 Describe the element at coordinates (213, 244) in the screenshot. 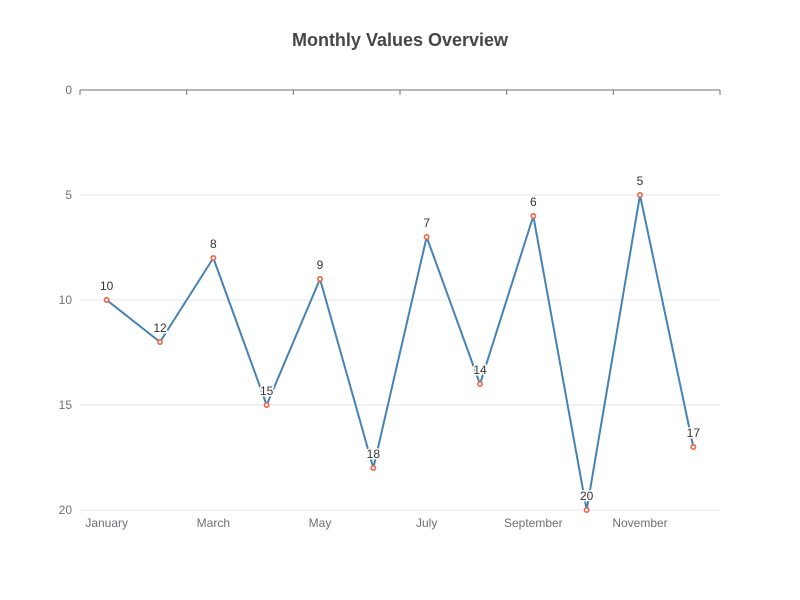

I see `data-label: 8` at that location.